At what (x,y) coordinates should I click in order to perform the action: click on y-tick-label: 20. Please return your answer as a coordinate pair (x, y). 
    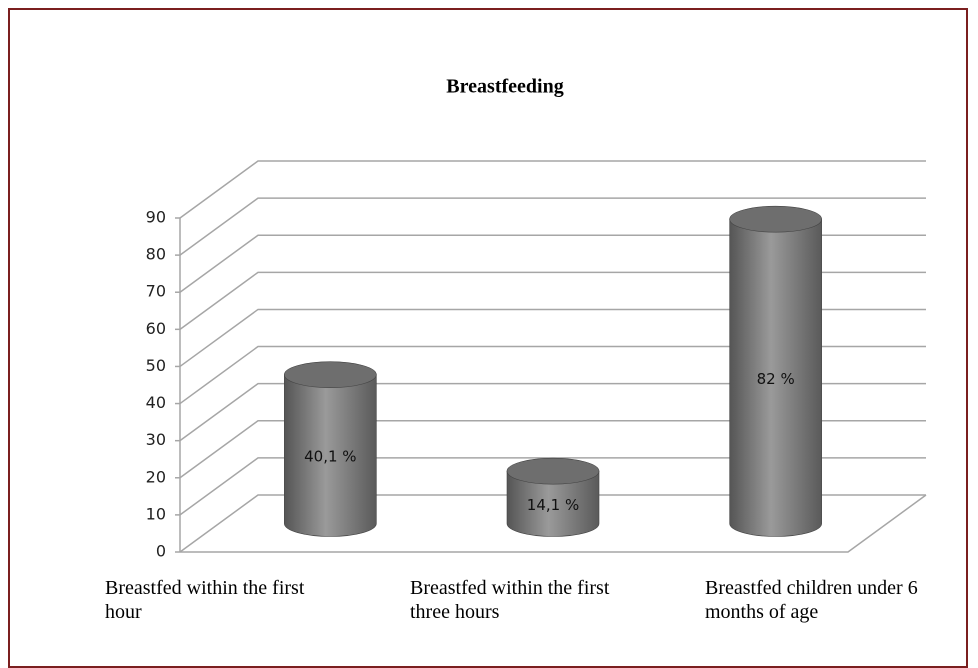
    Looking at the image, I should click on (156, 476).